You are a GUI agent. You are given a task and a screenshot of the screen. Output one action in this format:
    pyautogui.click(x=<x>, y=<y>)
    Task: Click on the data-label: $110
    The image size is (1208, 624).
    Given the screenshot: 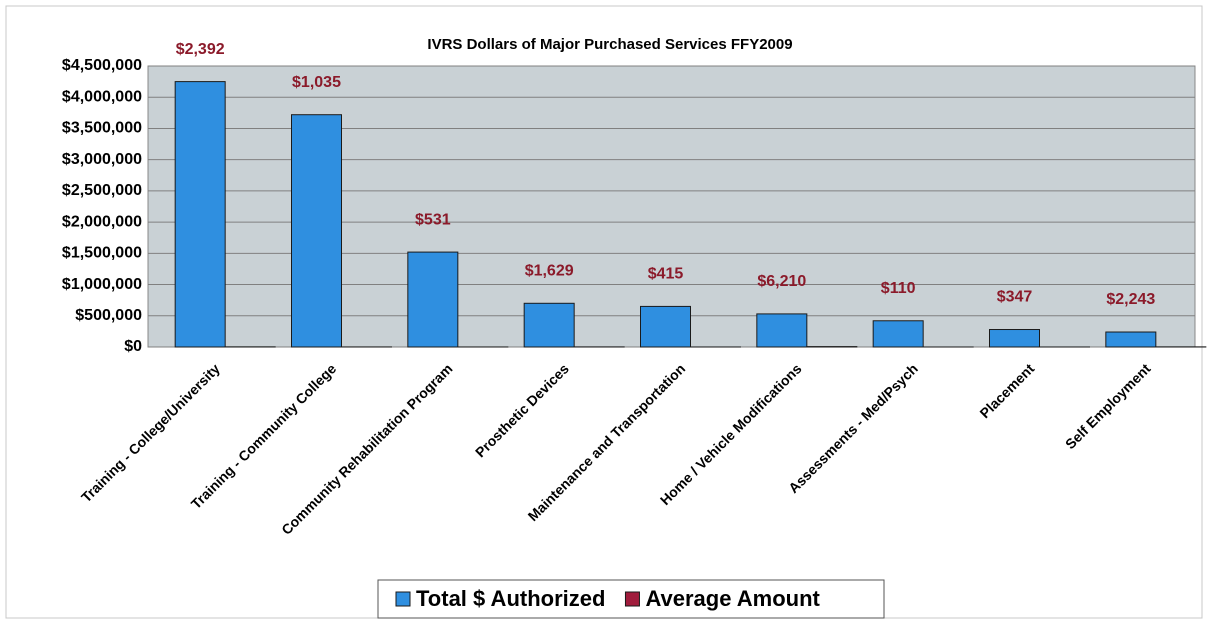 What is the action you would take?
    pyautogui.click(x=898, y=288)
    